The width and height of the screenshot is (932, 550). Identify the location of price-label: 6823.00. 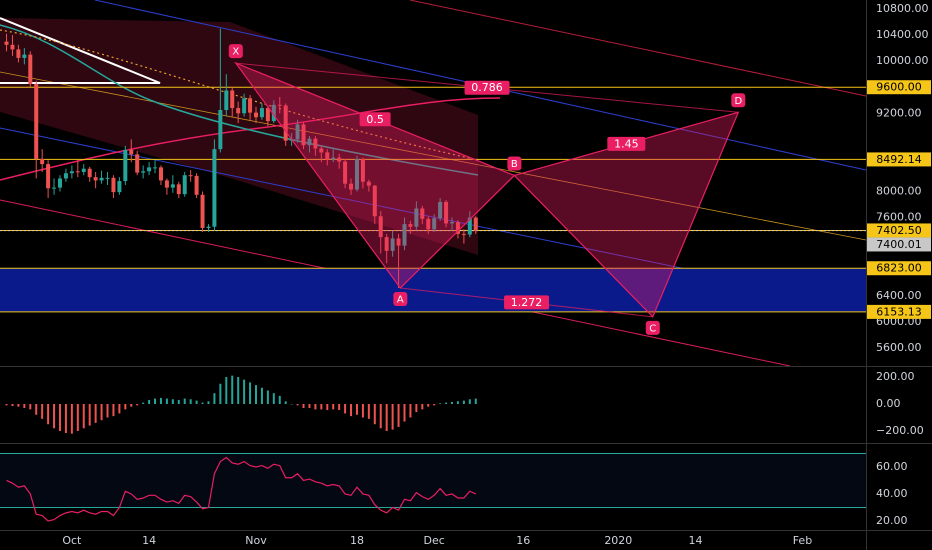
(899, 268).